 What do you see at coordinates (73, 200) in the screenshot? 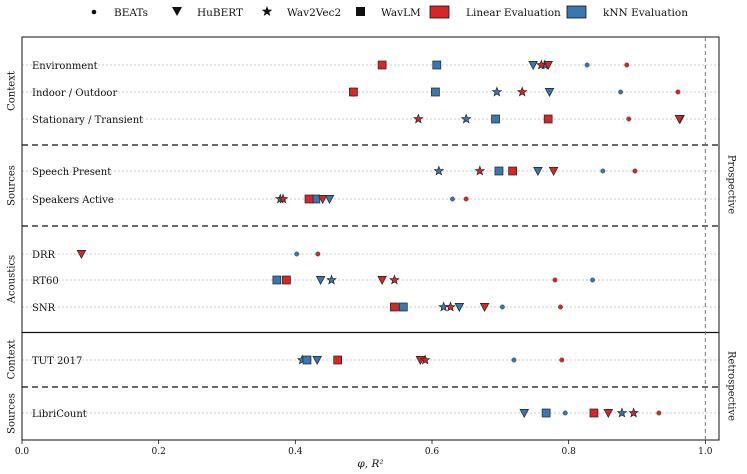
I see `row-label: Speakers Active` at bounding box center [73, 200].